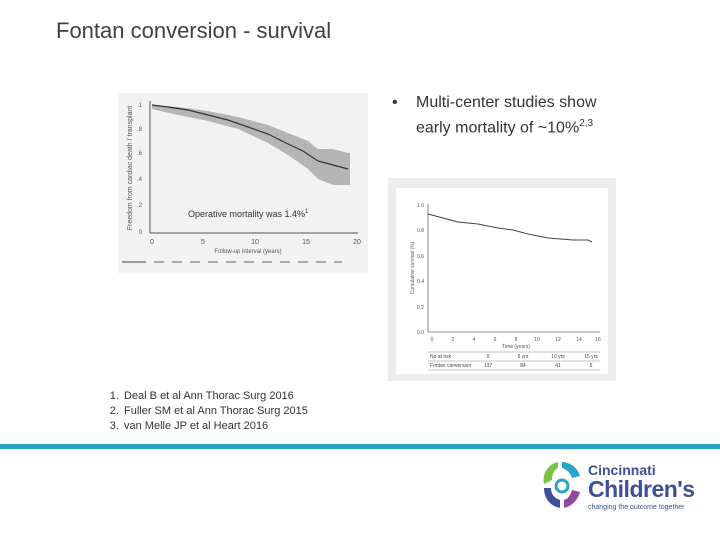  I want to click on y-tick: .4, so click(140, 180).